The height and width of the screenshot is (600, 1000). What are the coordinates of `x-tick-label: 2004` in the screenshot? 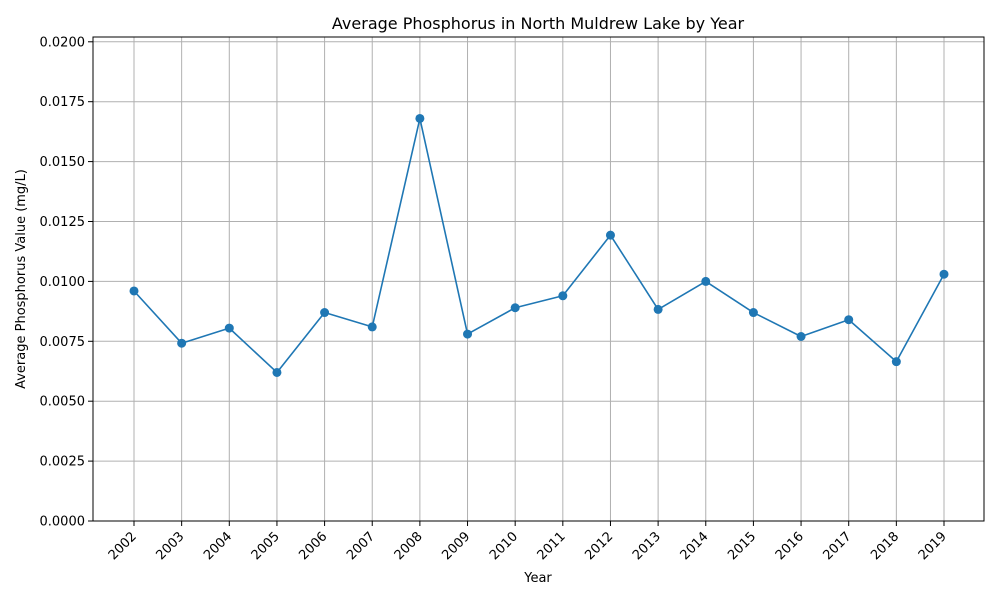 It's located at (218, 546).